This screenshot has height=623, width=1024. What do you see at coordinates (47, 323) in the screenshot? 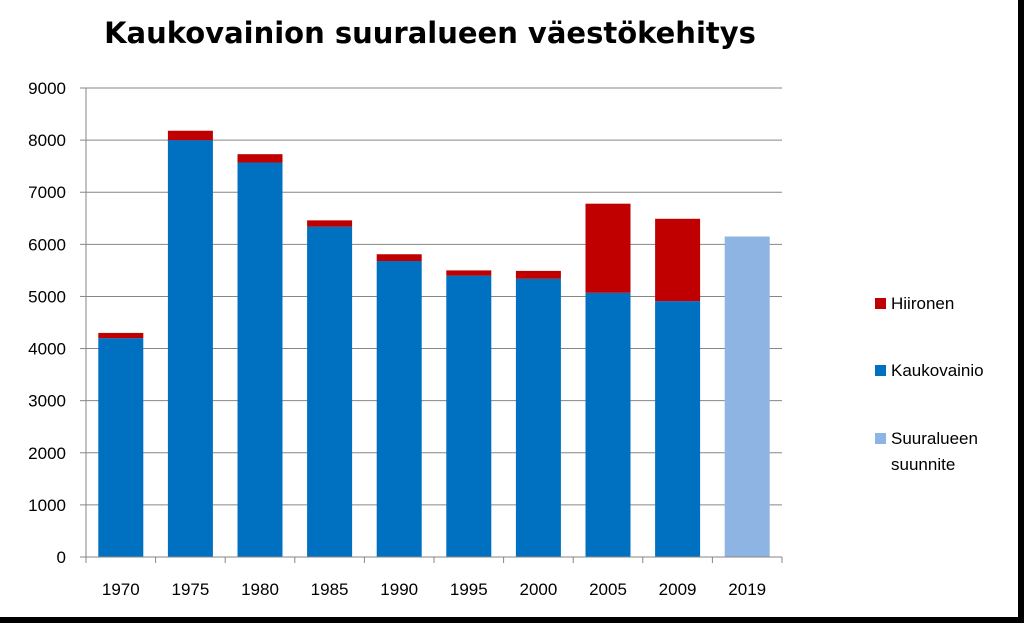
I see `y-tick-labels: 0 1000 2000 3000 4000 5000 6000 7000 8000 9000` at bounding box center [47, 323].